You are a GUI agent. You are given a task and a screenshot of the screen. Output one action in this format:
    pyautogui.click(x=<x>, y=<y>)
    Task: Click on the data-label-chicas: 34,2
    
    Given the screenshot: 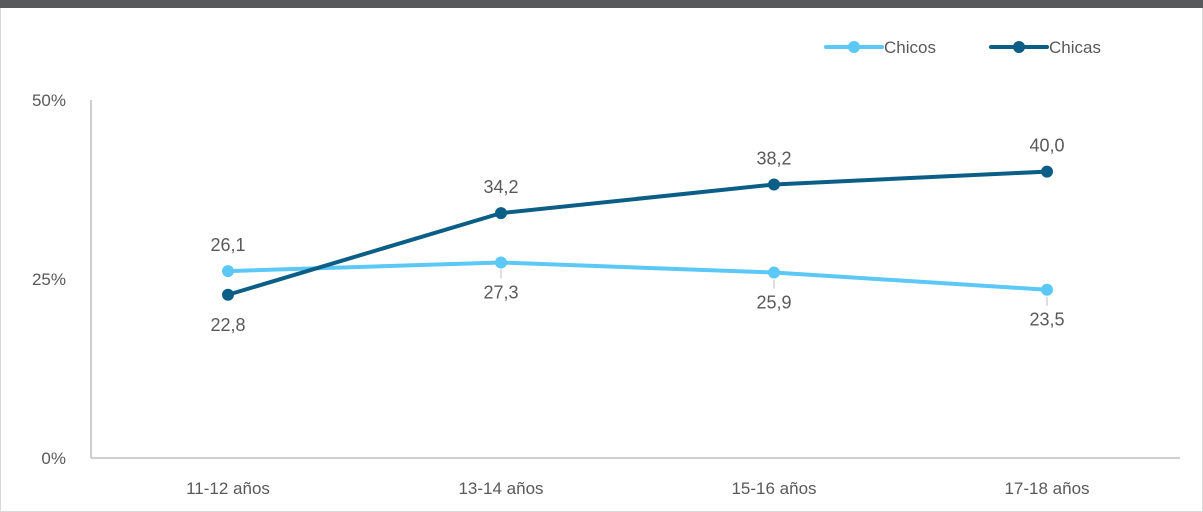 What is the action you would take?
    pyautogui.click(x=500, y=187)
    